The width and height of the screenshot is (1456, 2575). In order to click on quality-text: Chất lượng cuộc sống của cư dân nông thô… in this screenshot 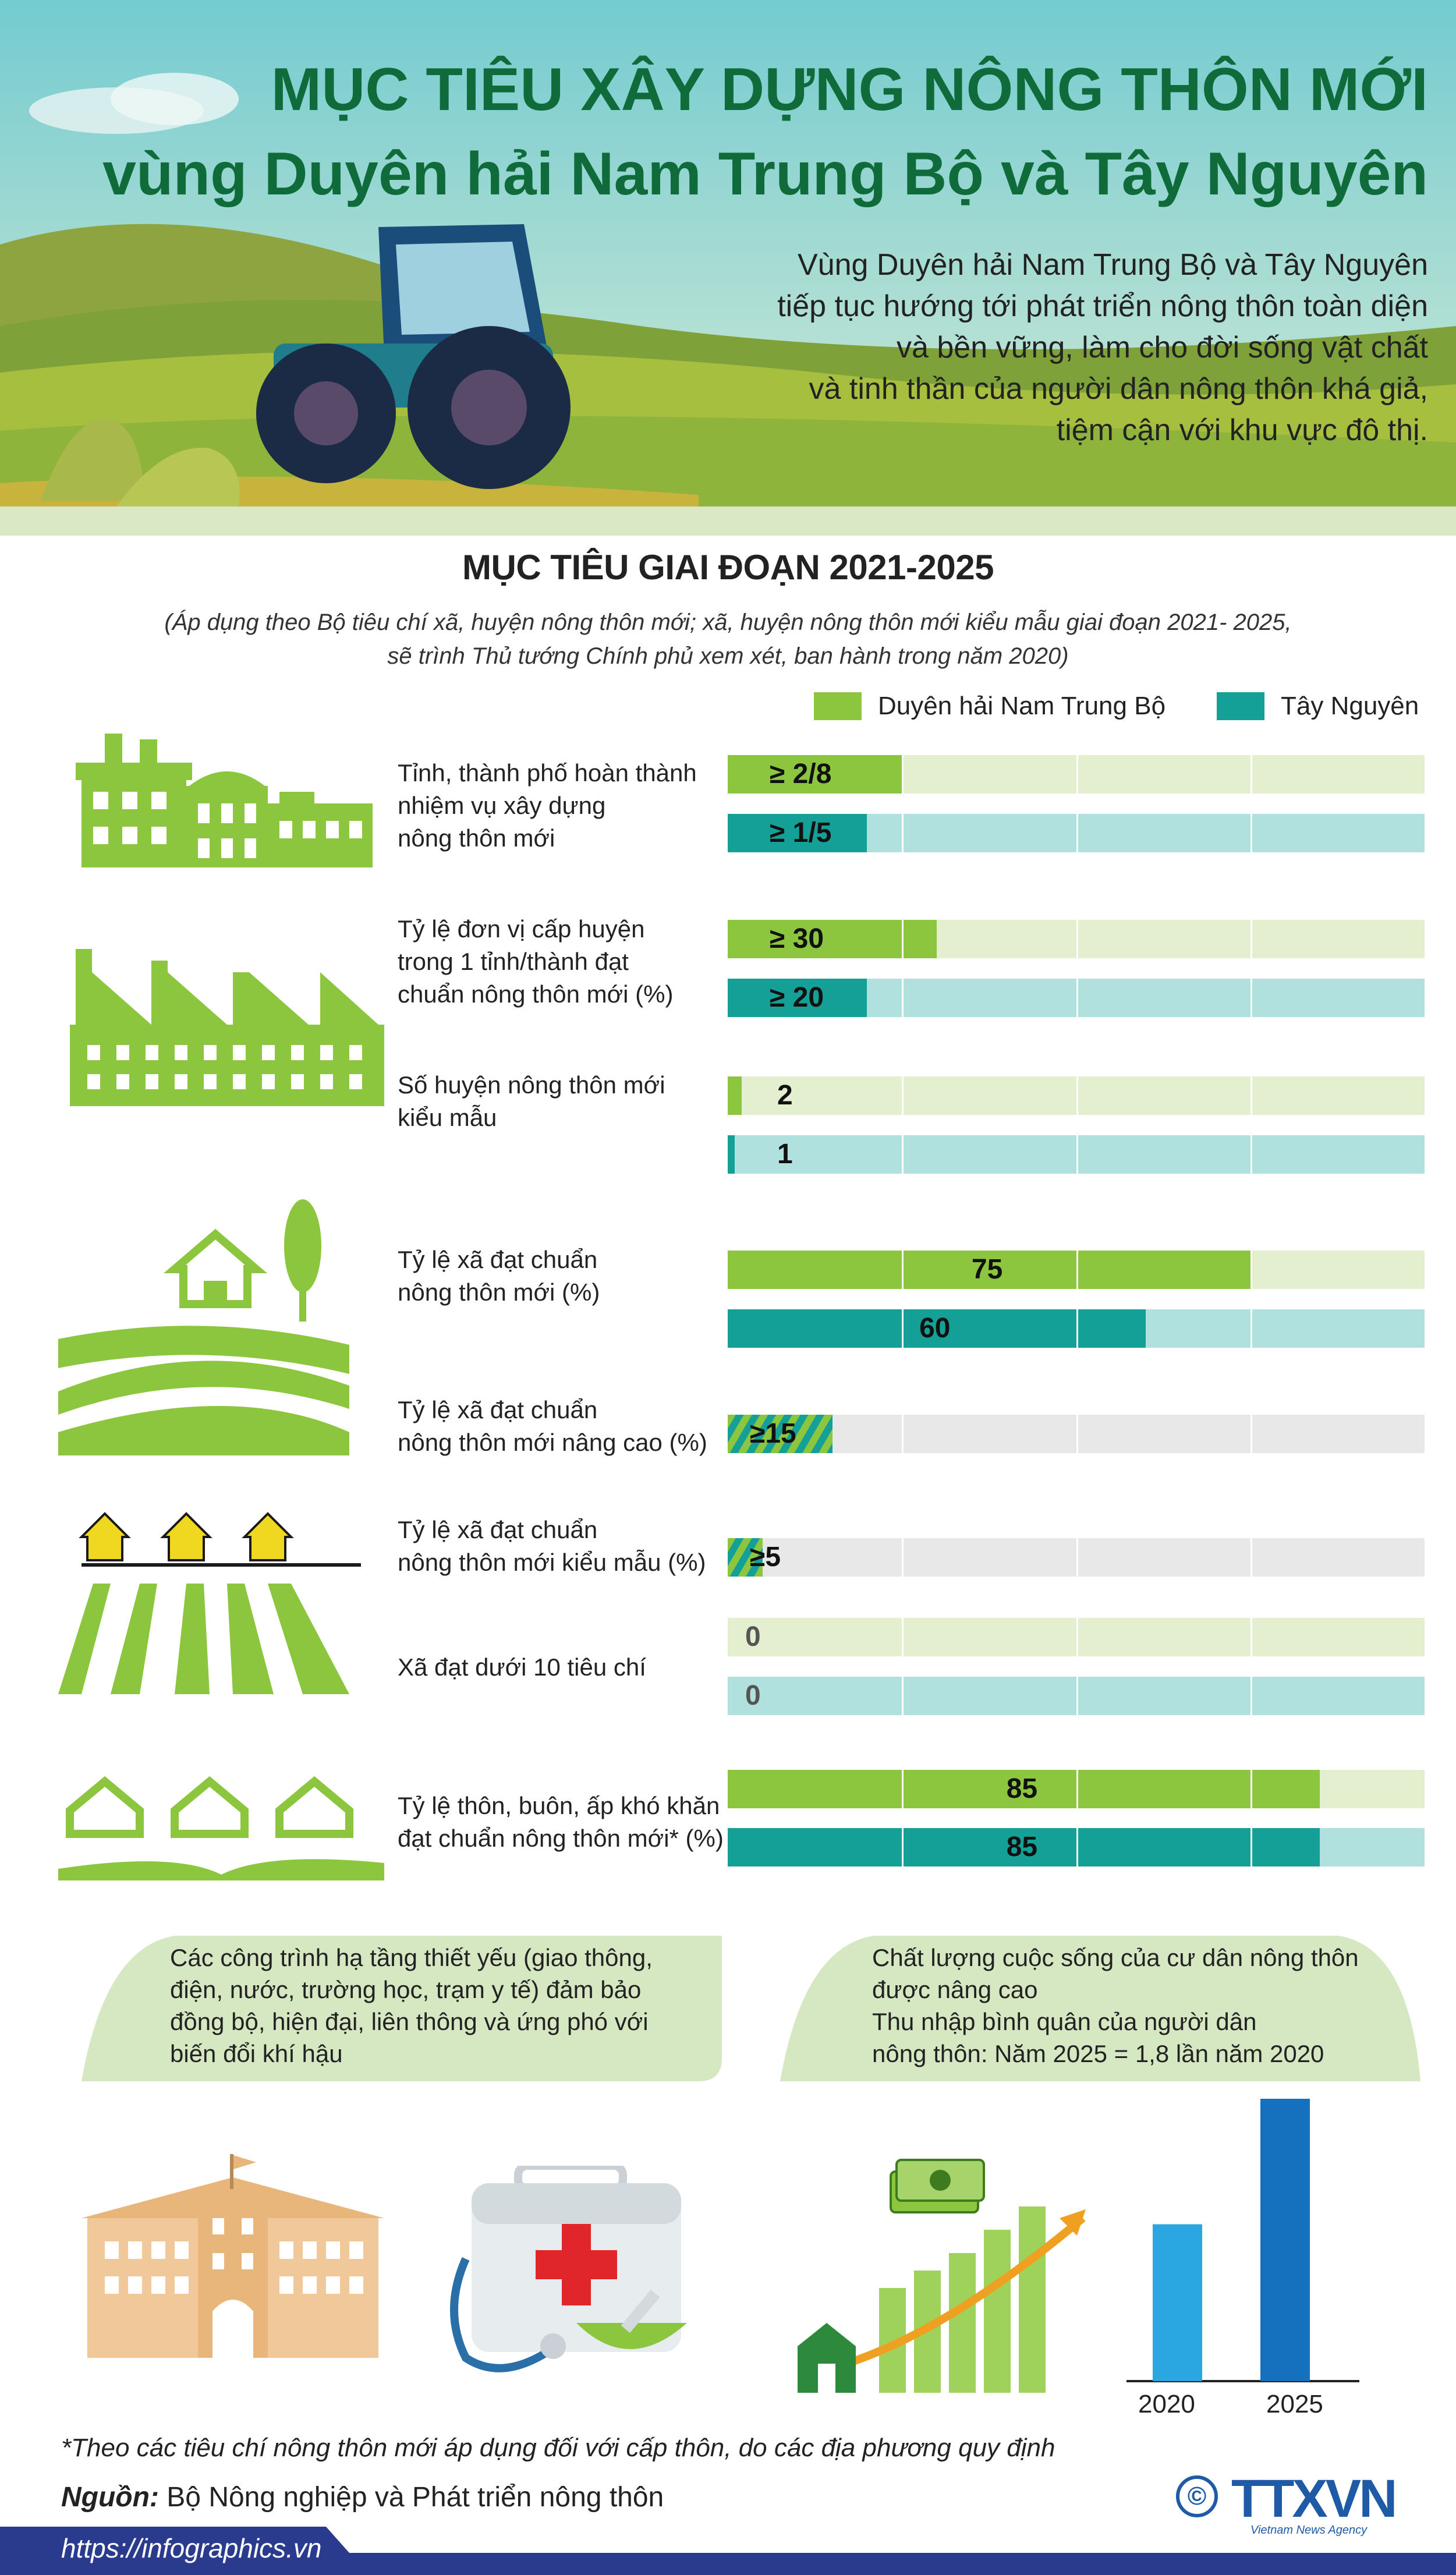, I will do `click(1115, 2005)`.